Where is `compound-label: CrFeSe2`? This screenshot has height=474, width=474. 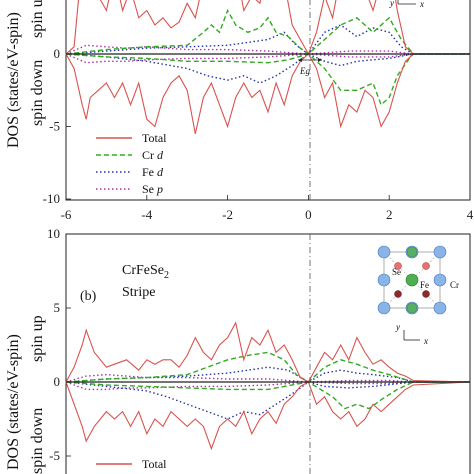
compound-label: CrFeSe2 is located at coordinates (145, 272).